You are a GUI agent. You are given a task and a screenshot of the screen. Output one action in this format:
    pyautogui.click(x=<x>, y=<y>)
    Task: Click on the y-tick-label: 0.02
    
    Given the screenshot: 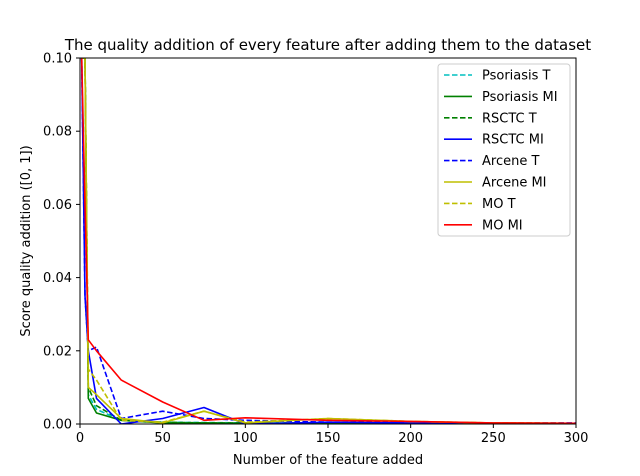 What is the action you would take?
    pyautogui.click(x=57, y=351)
    